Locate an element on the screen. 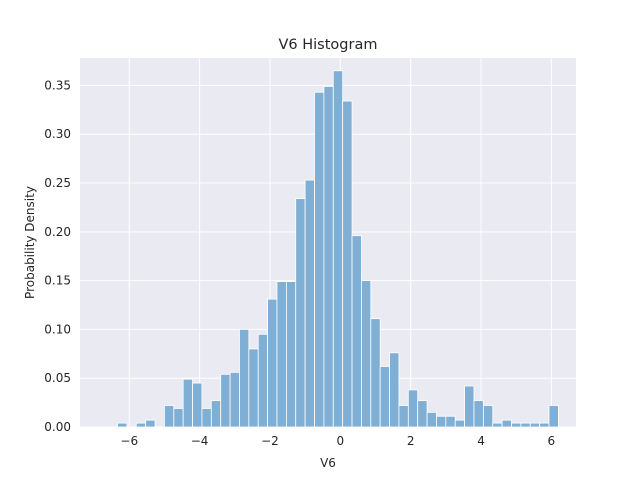 The width and height of the screenshot is (640, 484). x-tick-label: −2 is located at coordinates (270, 441).